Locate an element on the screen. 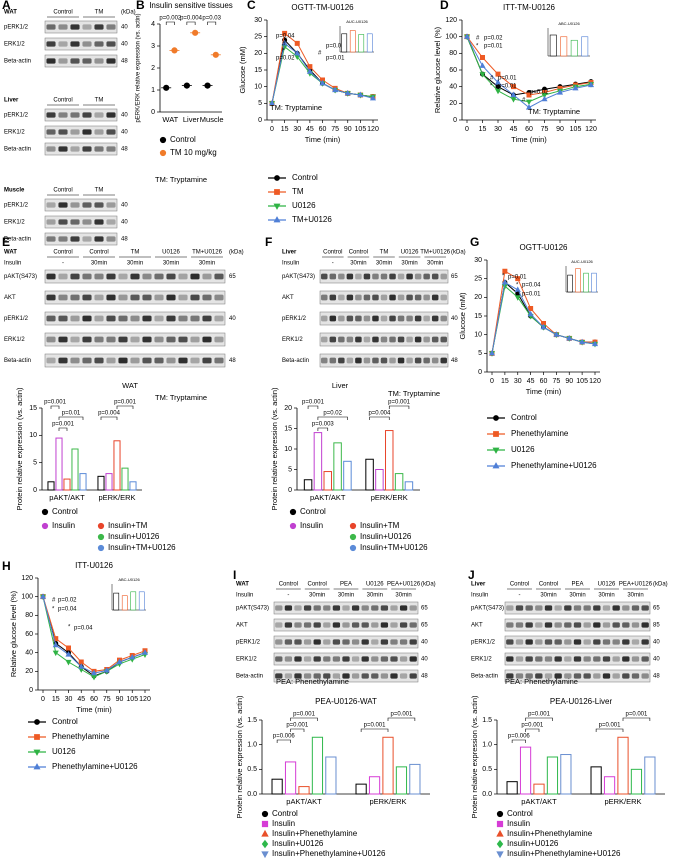 The width and height of the screenshot is (685, 859). blot-note: PEA: Phenethylamine is located at coordinates (541, 681).